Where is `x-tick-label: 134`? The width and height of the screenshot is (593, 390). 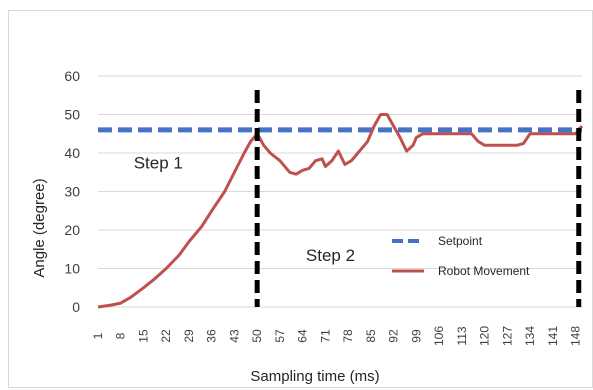 x-tick-label: 134 is located at coordinates (530, 336).